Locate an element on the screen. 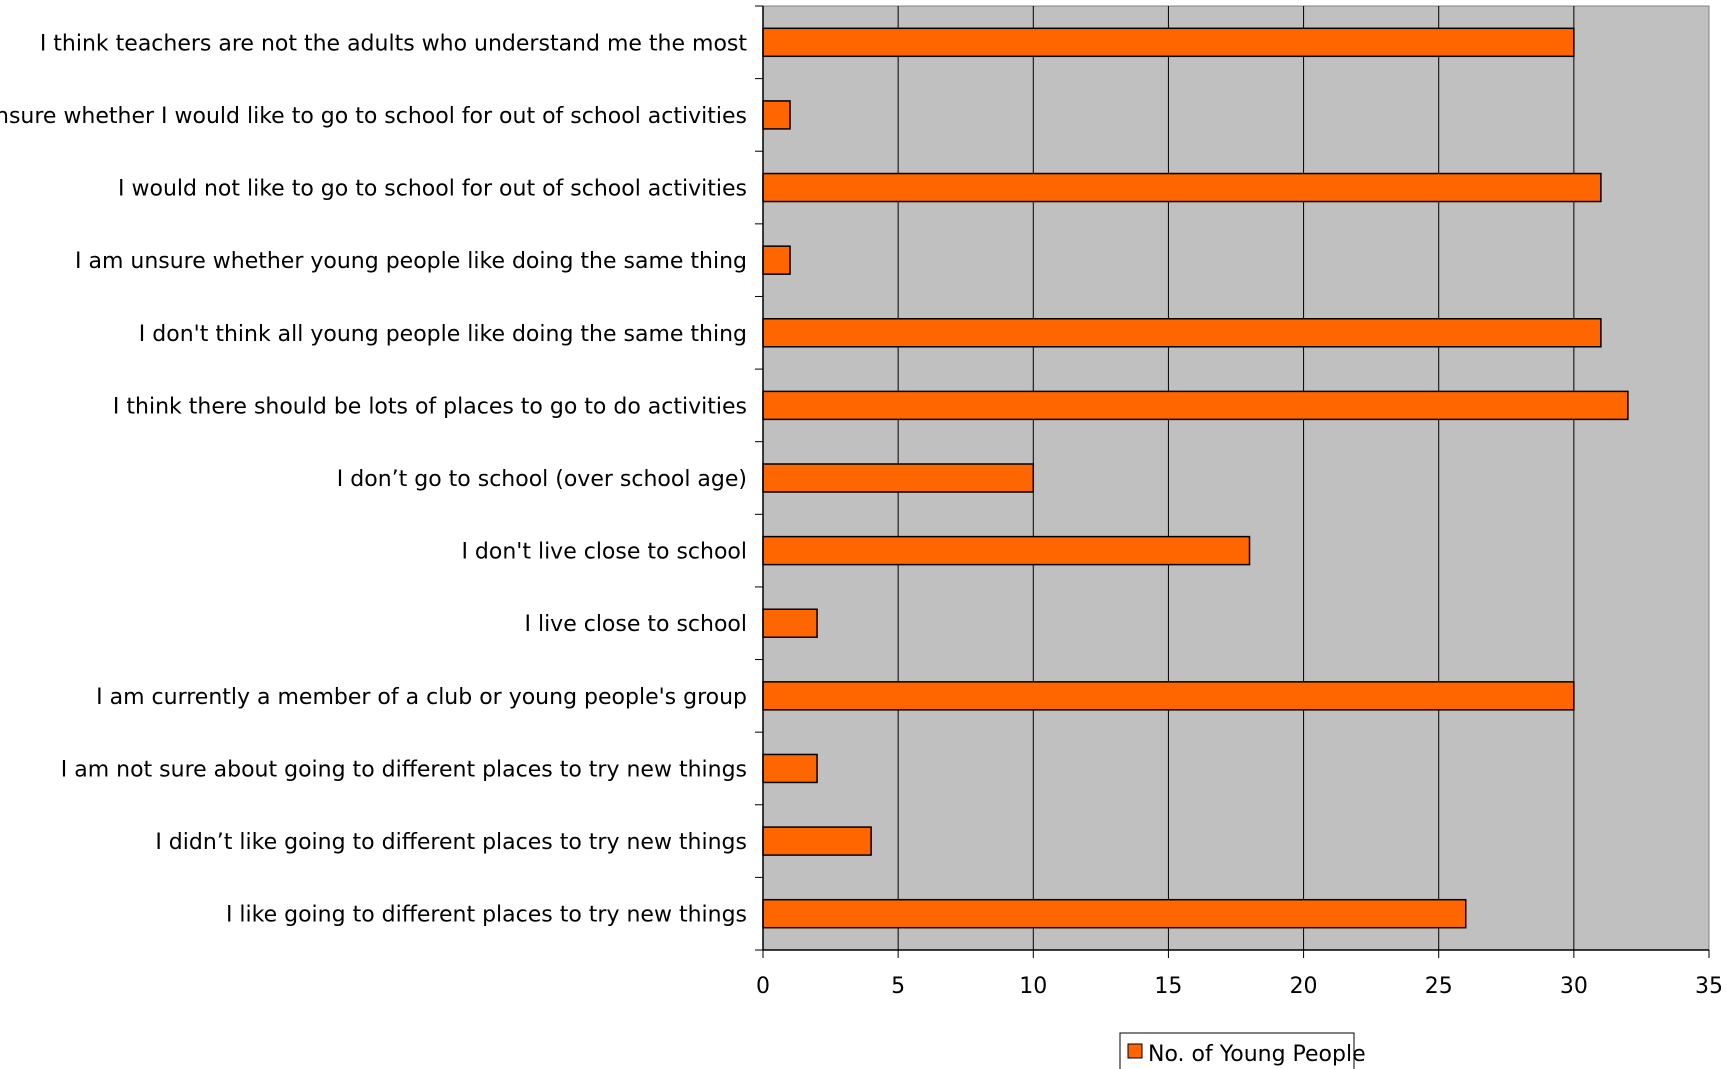  x-tick-label: 25 is located at coordinates (1439, 986).